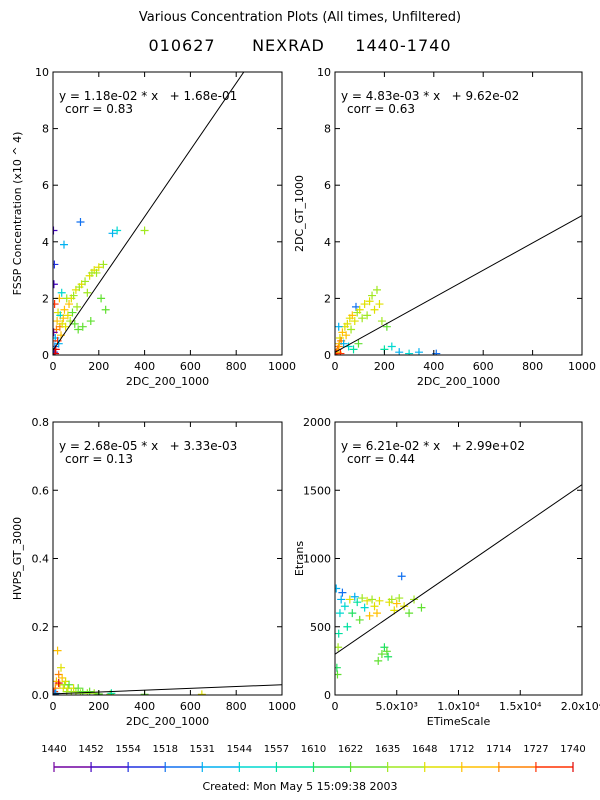 This screenshot has height=800, width=600. Describe the element at coordinates (327, 695) in the screenshot. I see `y-tick-label: 0` at that location.